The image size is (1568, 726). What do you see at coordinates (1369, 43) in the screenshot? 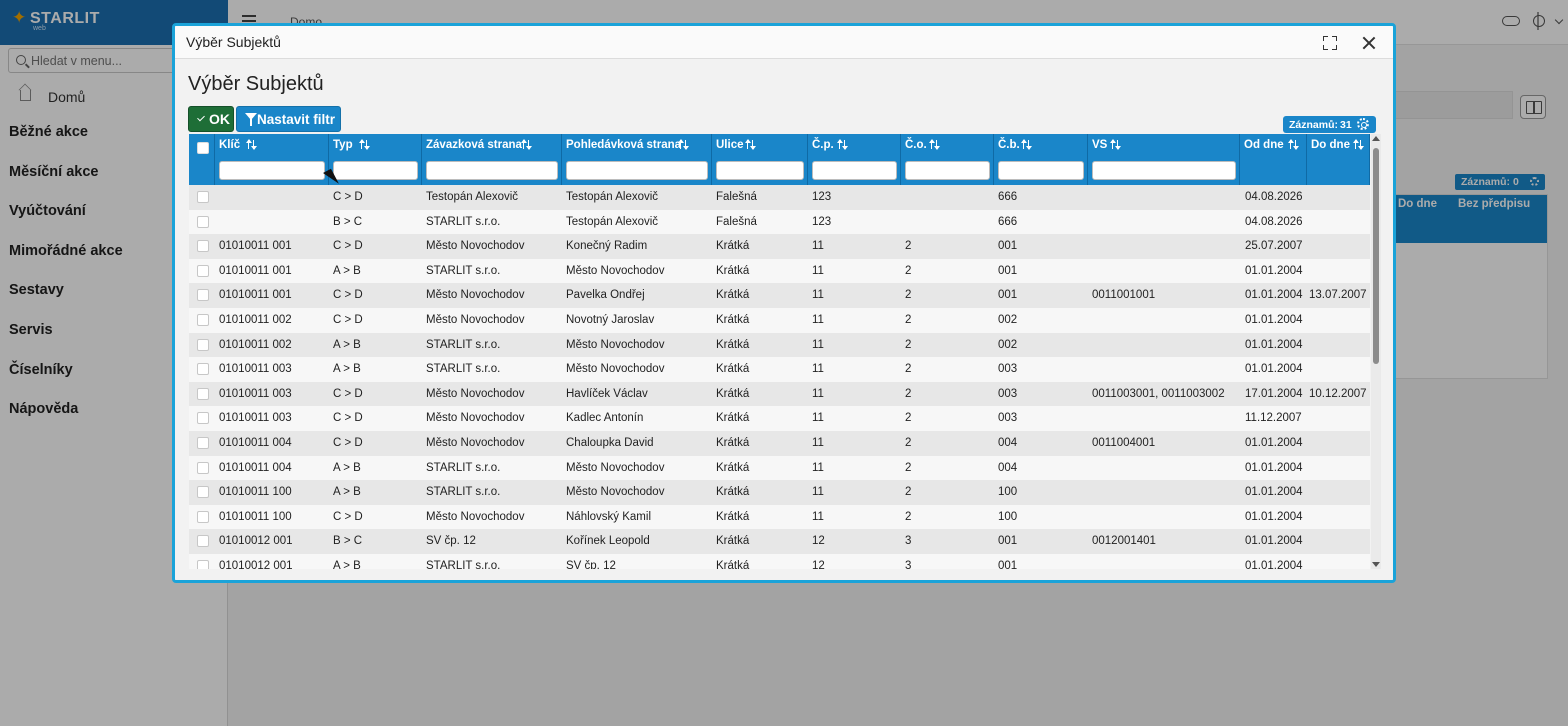
I see `close-icon` at bounding box center [1369, 43].